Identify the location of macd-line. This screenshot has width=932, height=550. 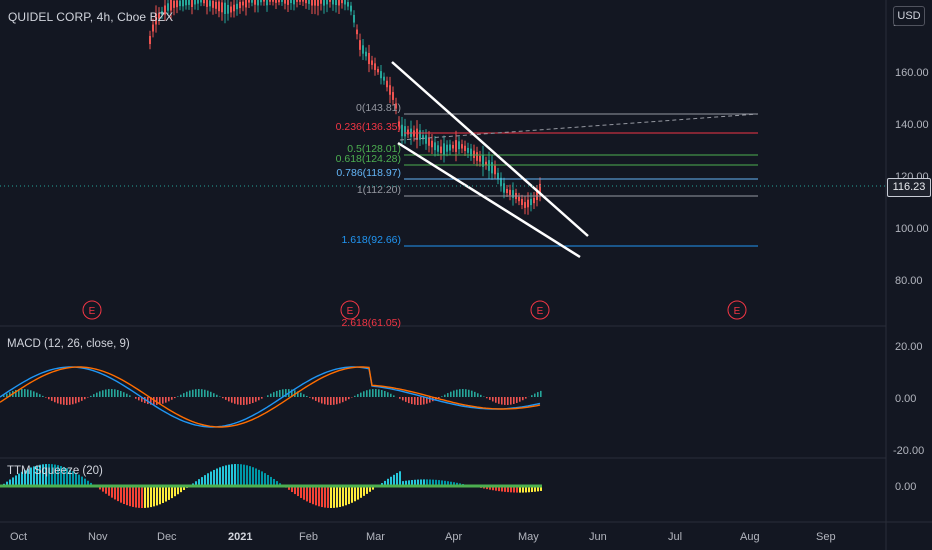
(270, 397).